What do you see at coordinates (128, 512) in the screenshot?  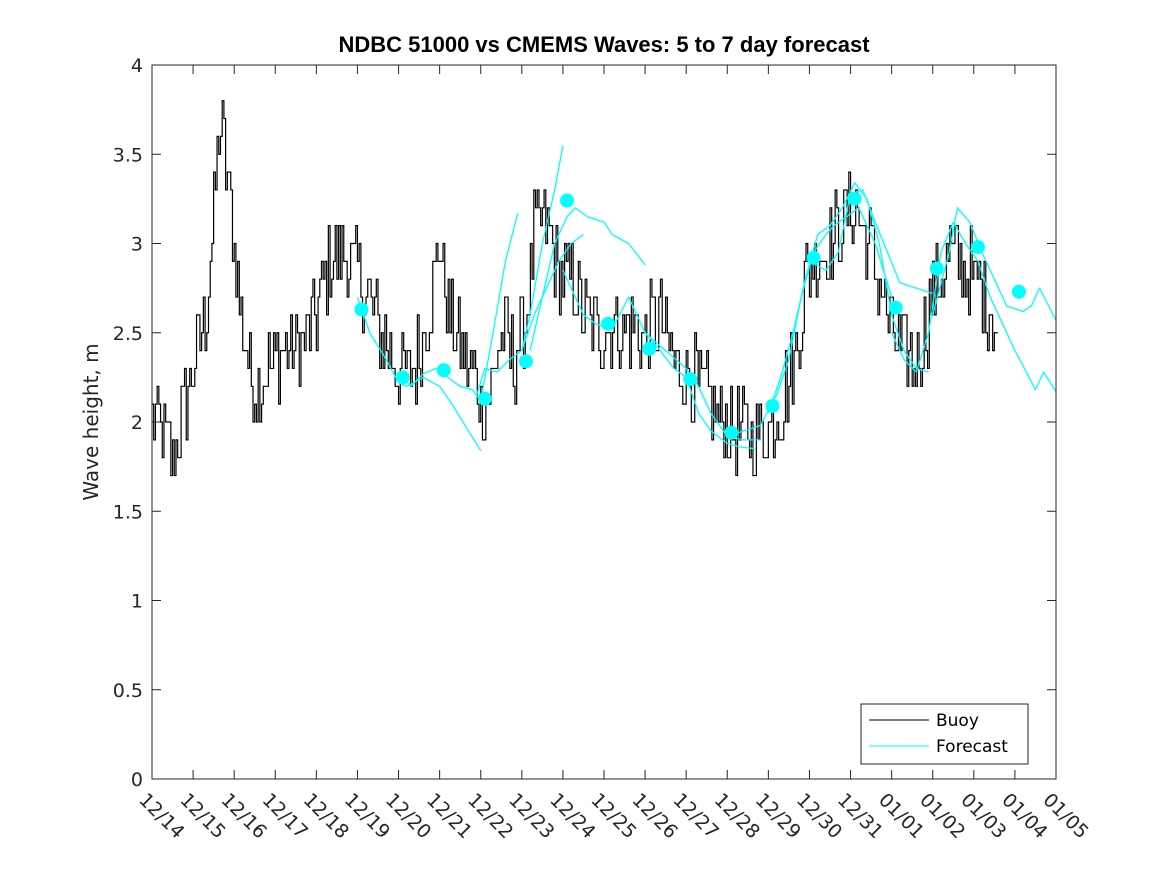 I see `y-tick-label: 1.5` at bounding box center [128, 512].